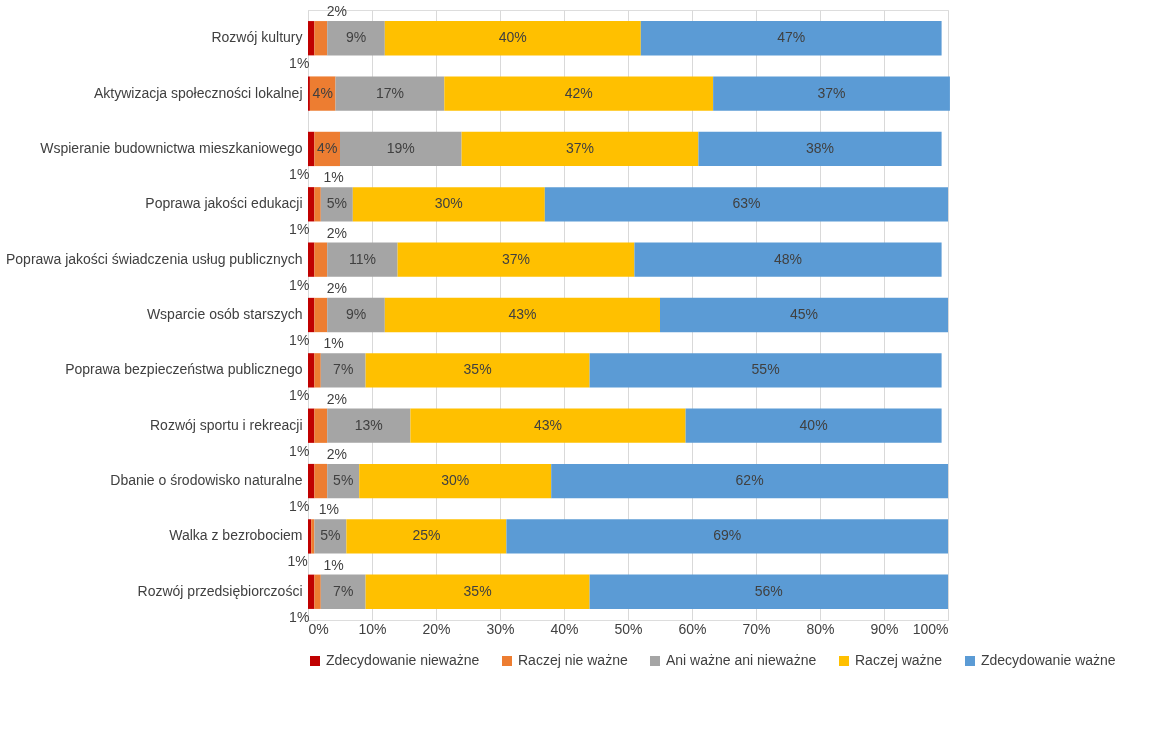 Image resolution: width=1168 pixels, height=754 pixels. I want to click on x-tick-label: 100%, so click(930, 628).